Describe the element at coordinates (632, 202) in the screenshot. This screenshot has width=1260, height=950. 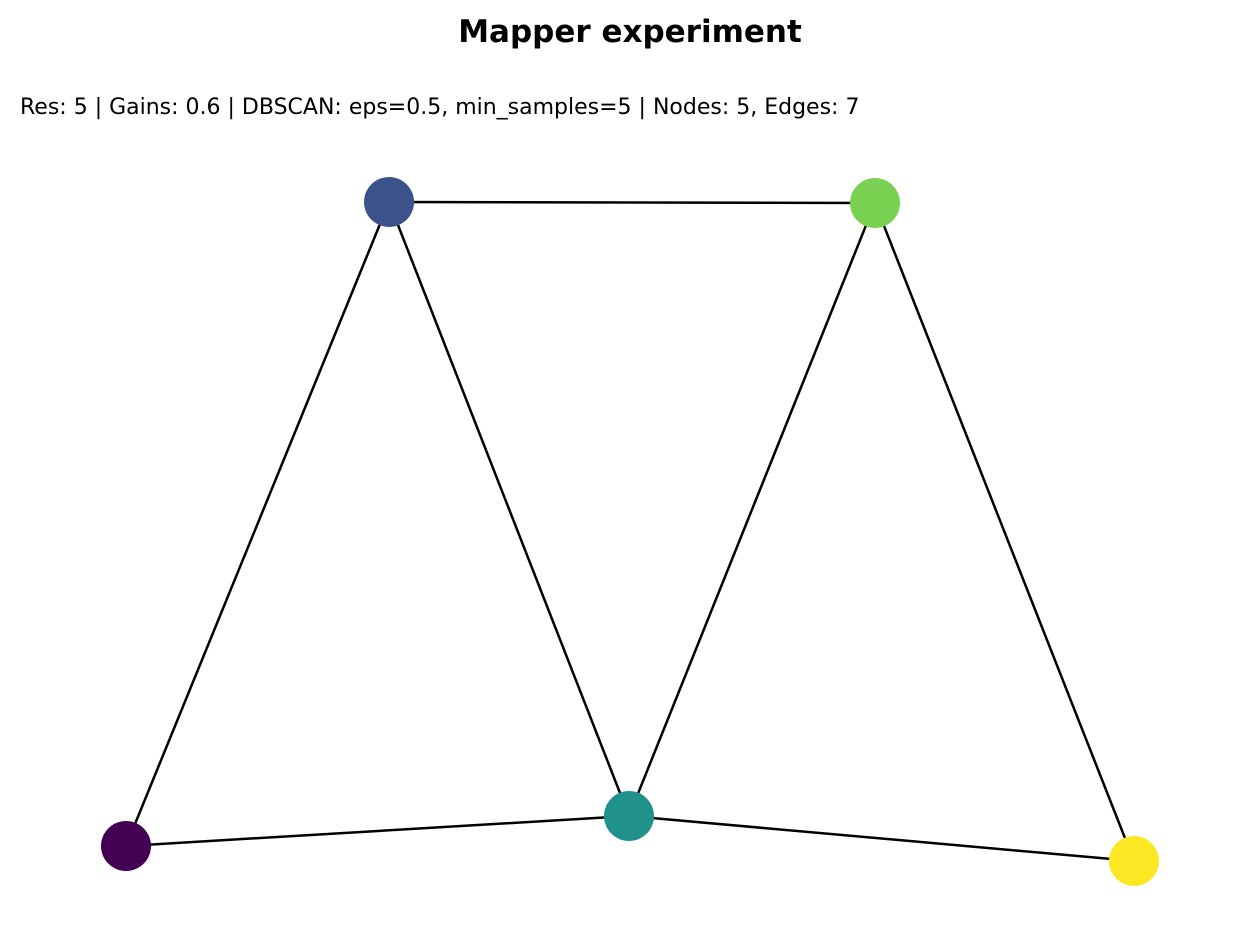
I see `graph-edge-n1-n3` at that location.